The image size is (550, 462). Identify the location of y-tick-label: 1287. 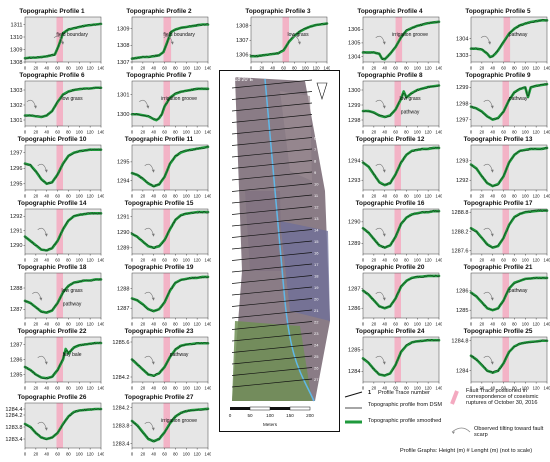
(16, 310).